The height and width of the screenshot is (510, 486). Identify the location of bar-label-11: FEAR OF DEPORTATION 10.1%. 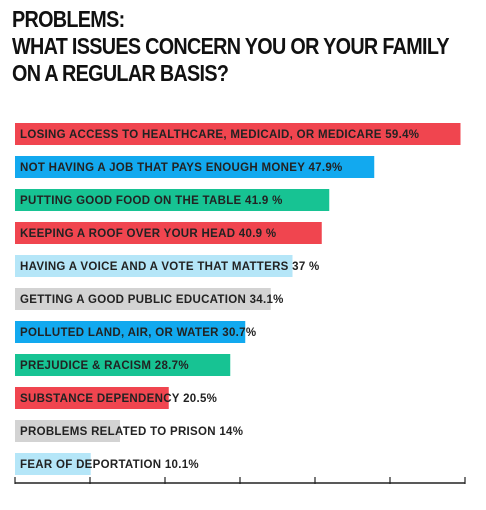
(109, 465).